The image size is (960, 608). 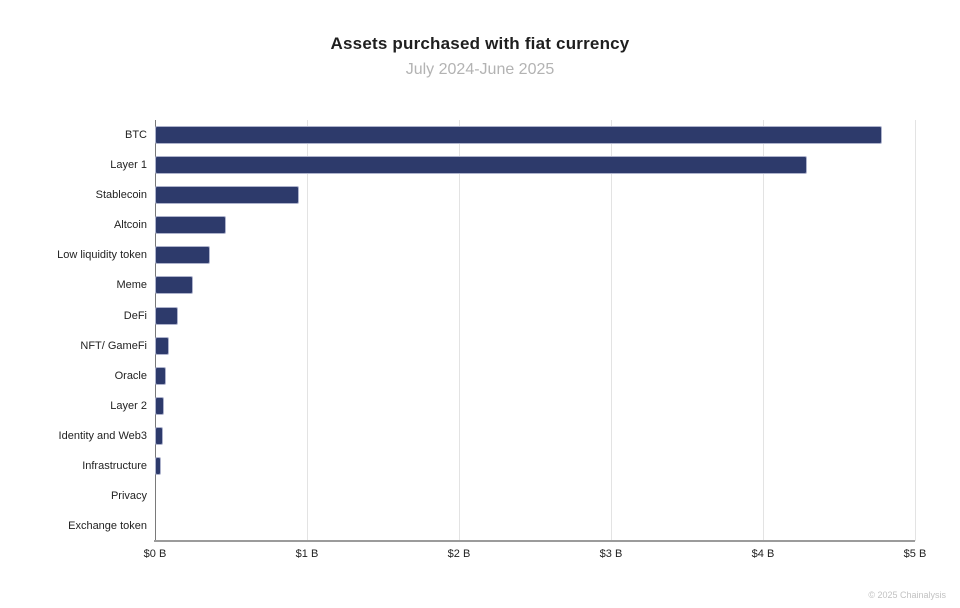 I want to click on bar-btc, so click(x=518, y=135).